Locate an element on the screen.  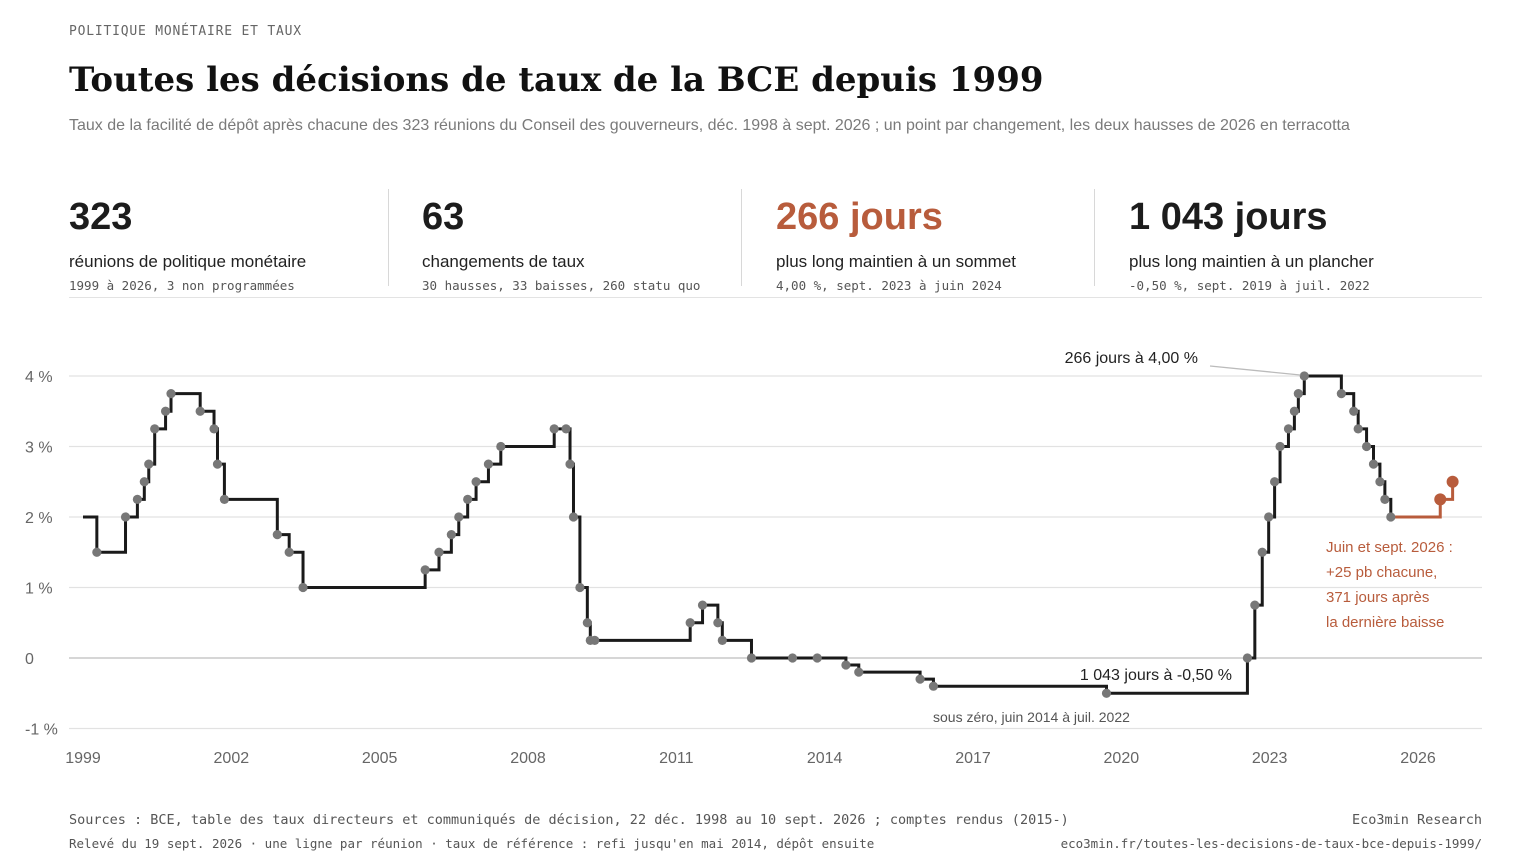
kpi-value: 266 jours is located at coordinates (859, 217).